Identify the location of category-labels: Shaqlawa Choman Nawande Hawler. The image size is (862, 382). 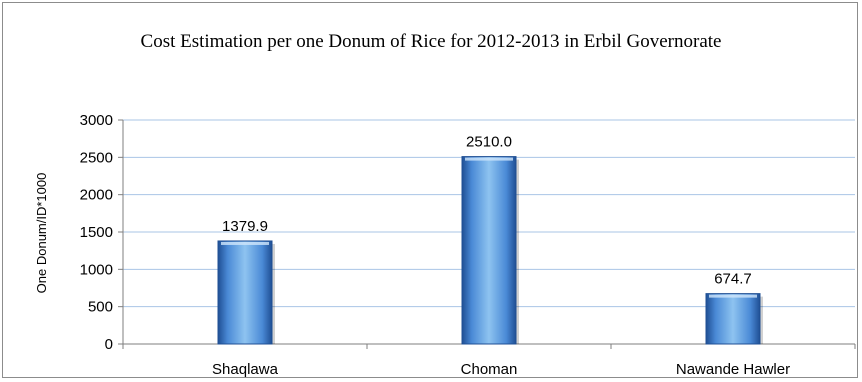
(501, 369).